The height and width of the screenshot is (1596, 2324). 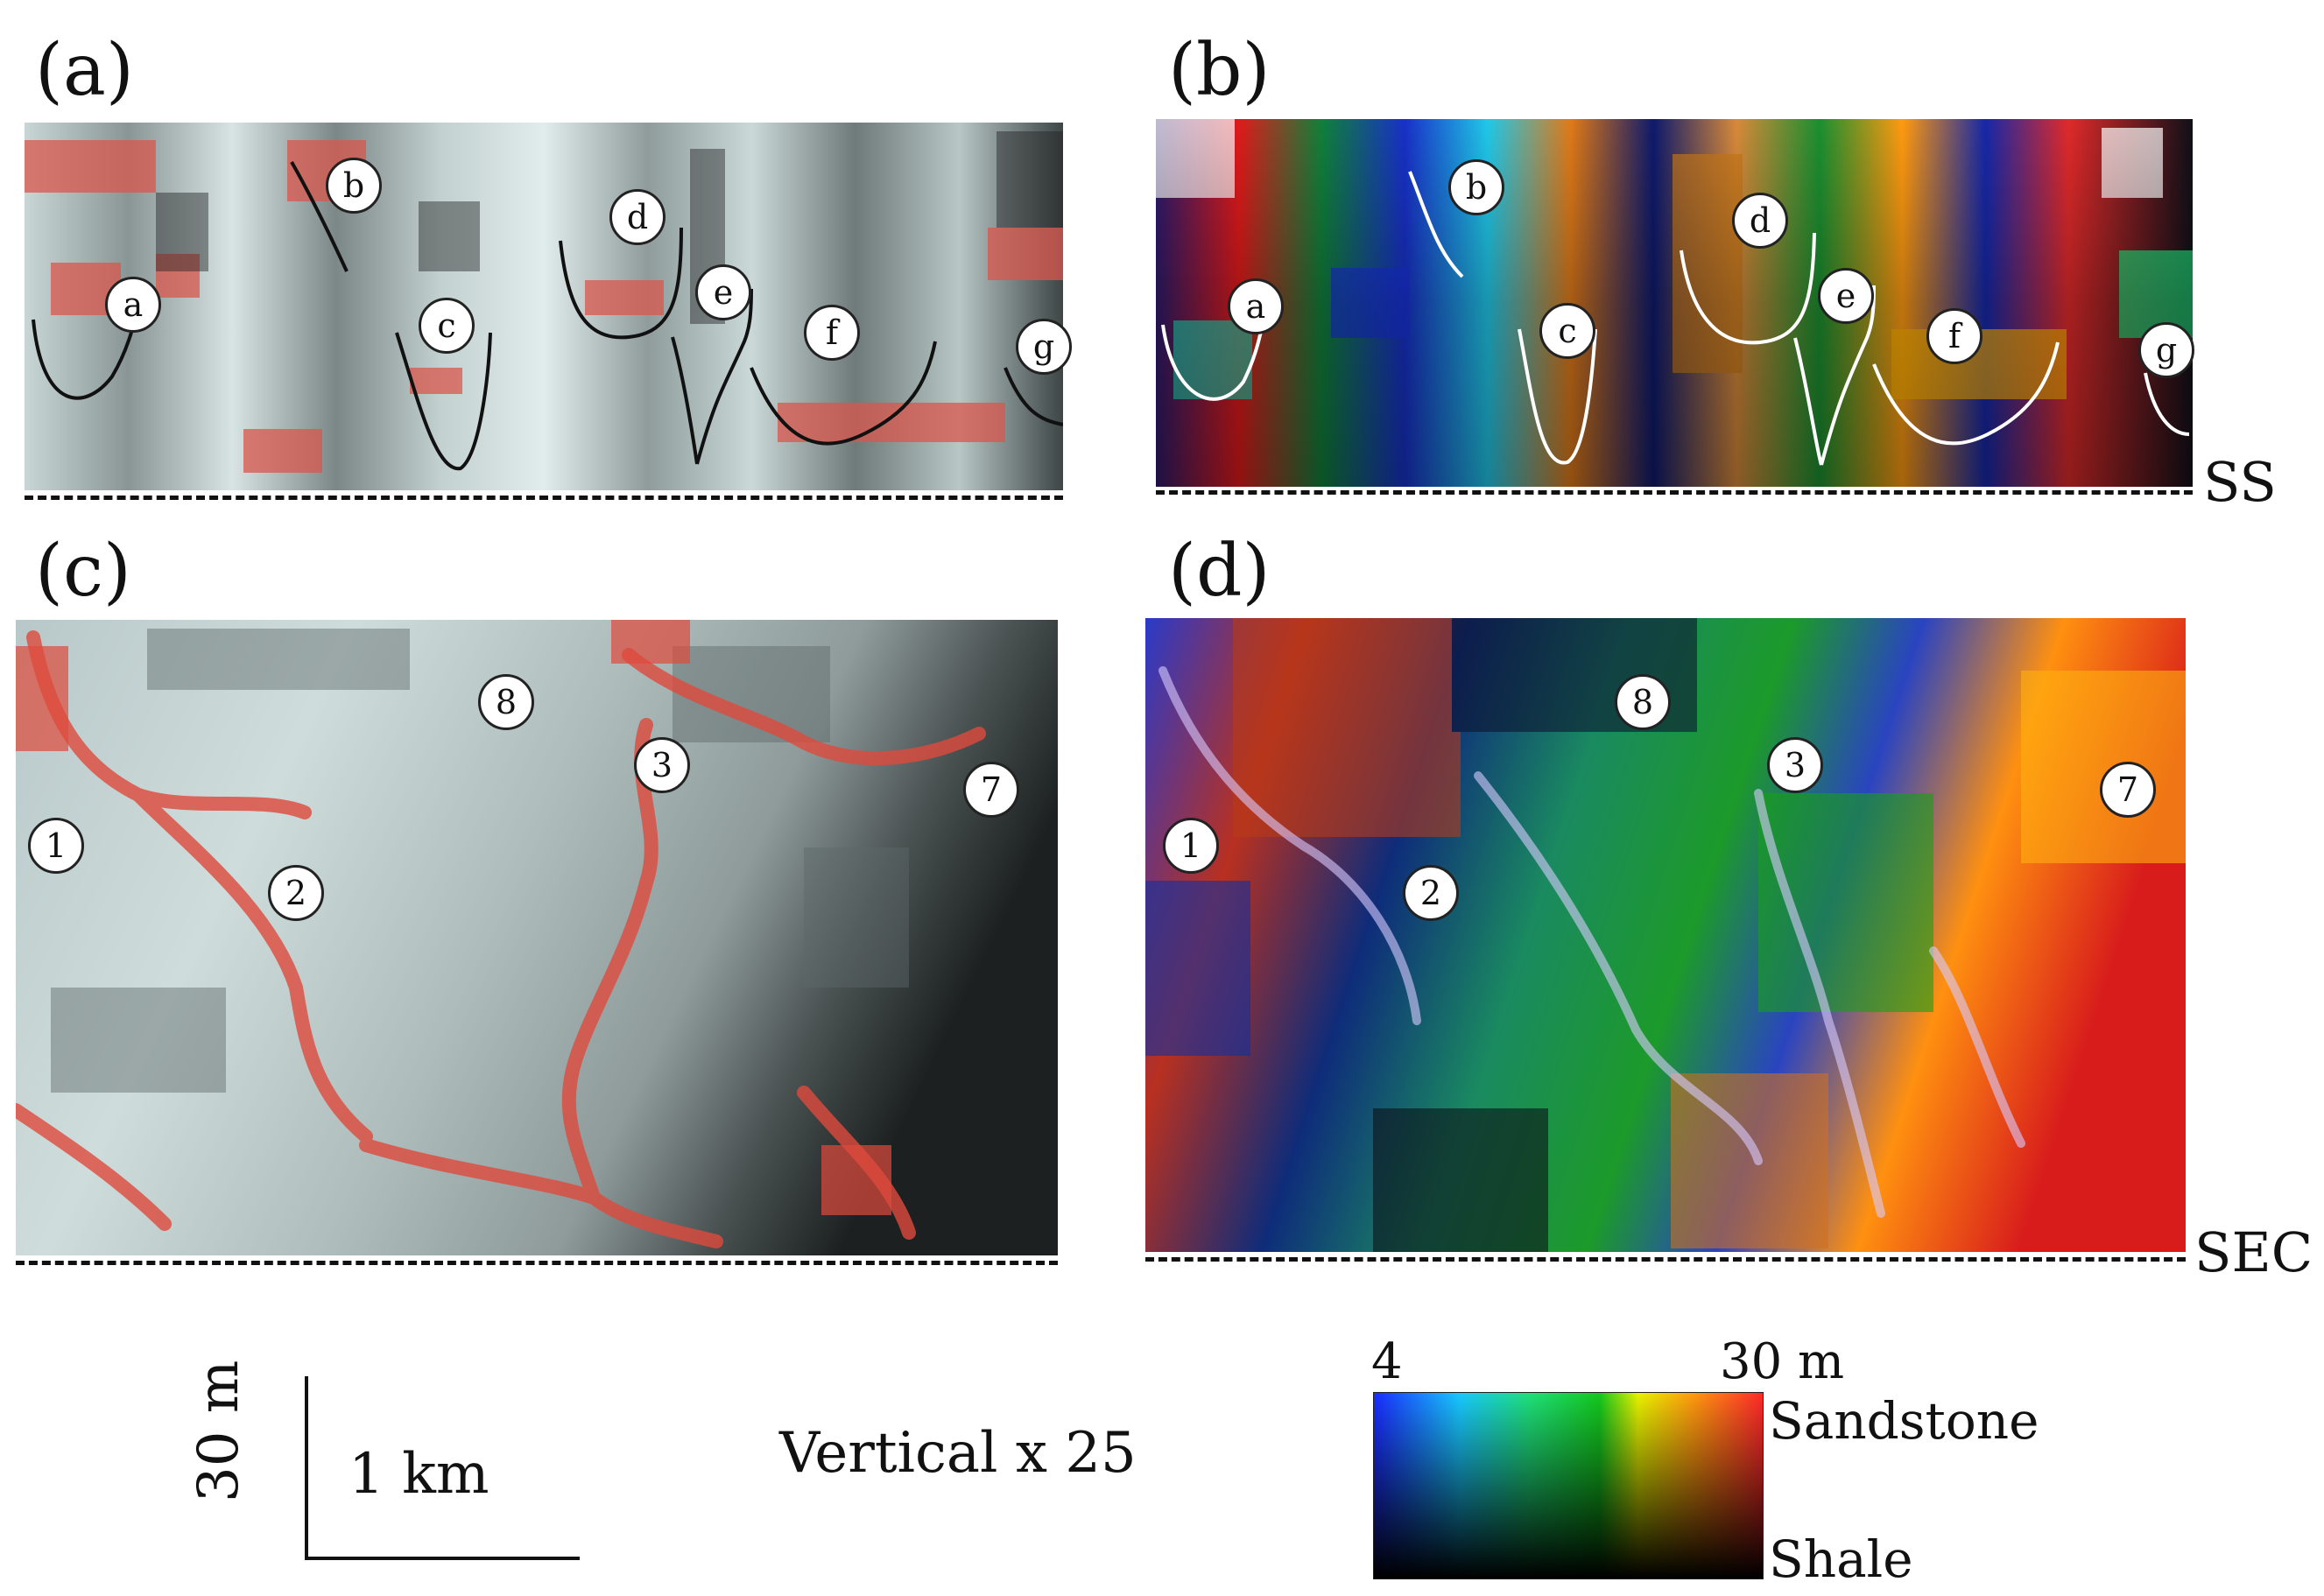 What do you see at coordinates (1782, 1361) in the screenshot?
I see `colorbar-max-label: 30 m` at bounding box center [1782, 1361].